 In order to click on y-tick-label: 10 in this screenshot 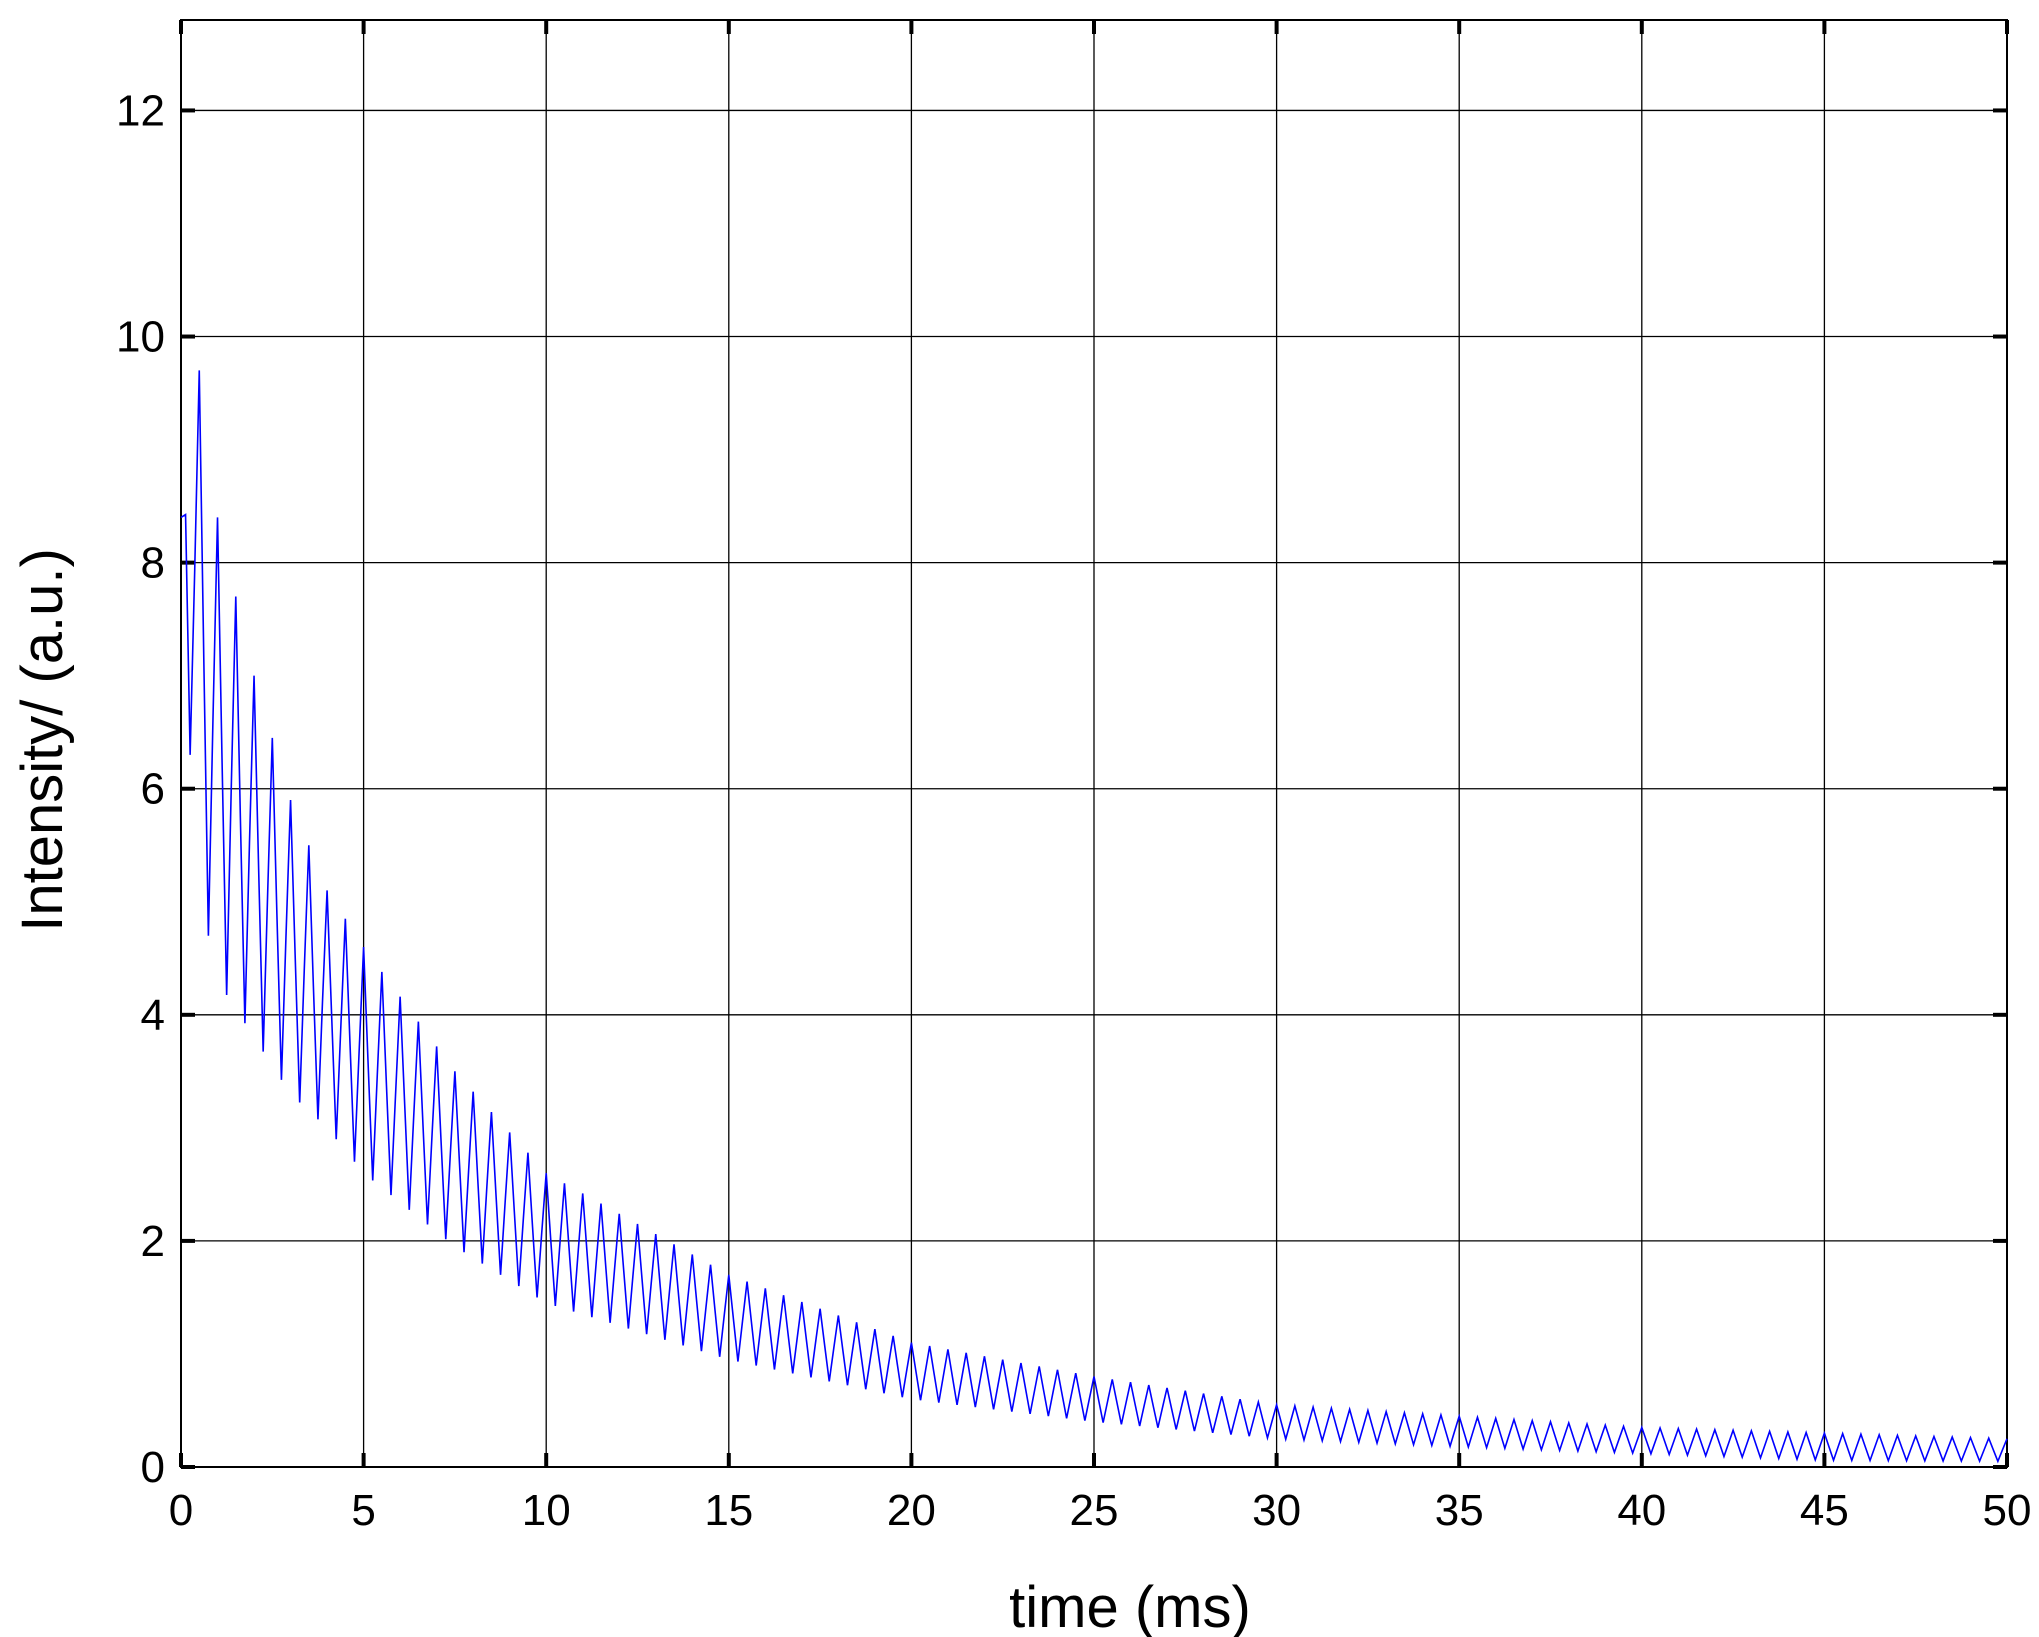, I will do `click(140, 337)`.